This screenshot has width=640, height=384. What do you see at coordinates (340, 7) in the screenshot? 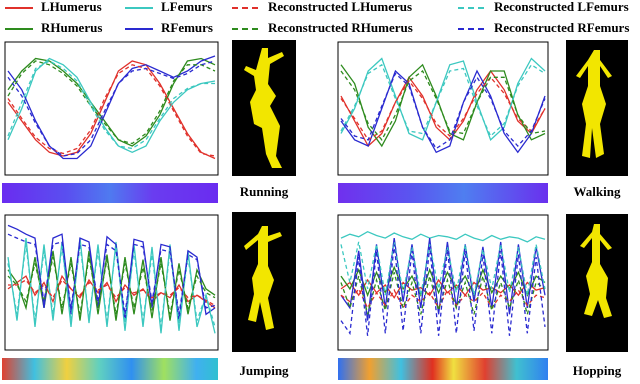
I see `legend-label: Reconstructed LHumerus` at bounding box center [340, 7].